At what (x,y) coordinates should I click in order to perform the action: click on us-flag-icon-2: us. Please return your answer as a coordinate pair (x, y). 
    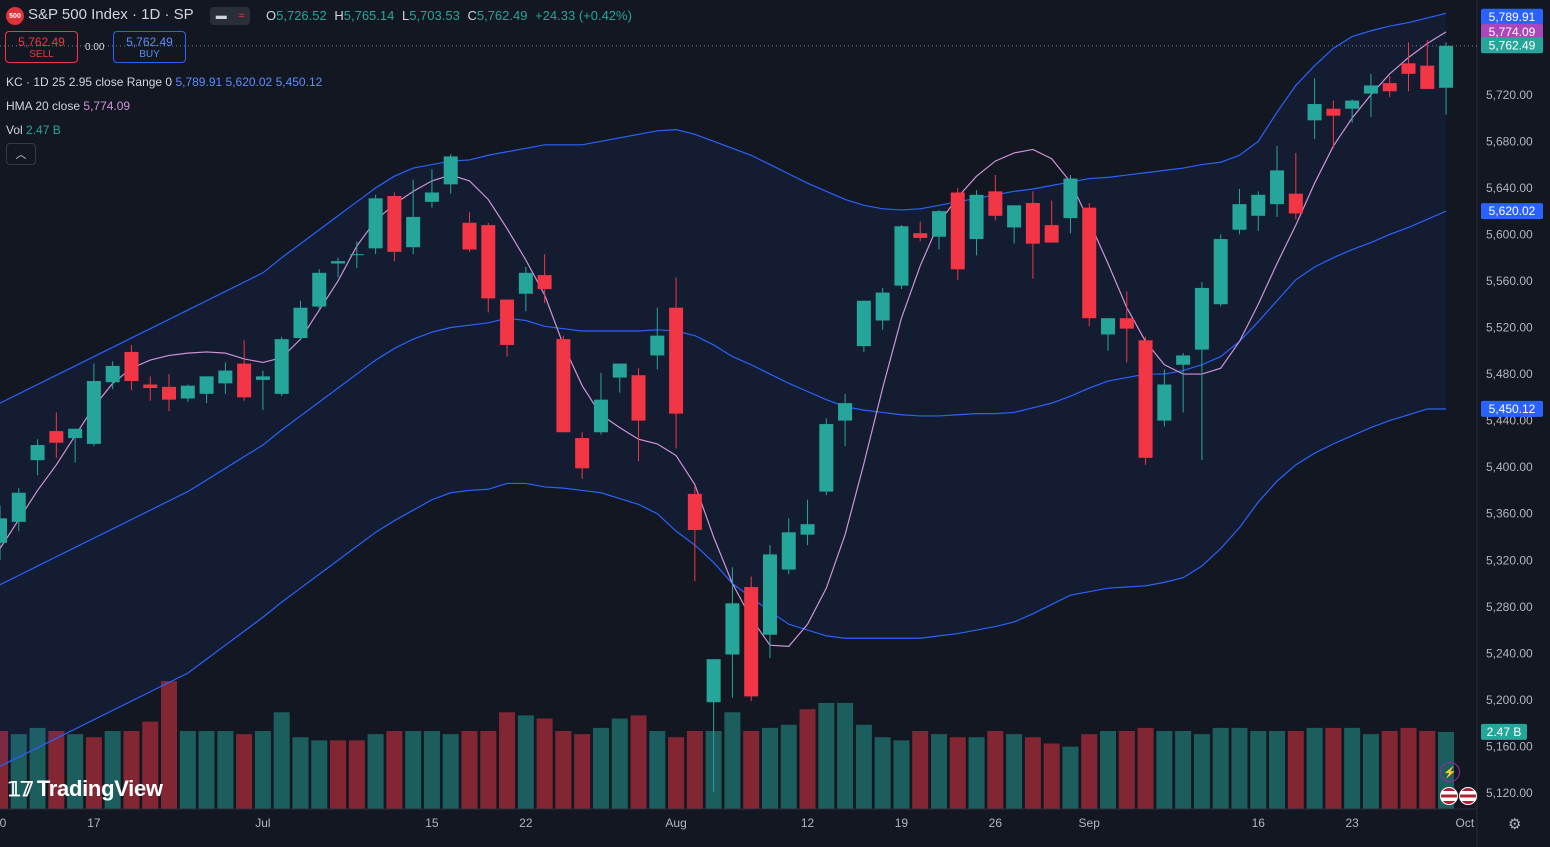
    Looking at the image, I should click on (1468, 796).